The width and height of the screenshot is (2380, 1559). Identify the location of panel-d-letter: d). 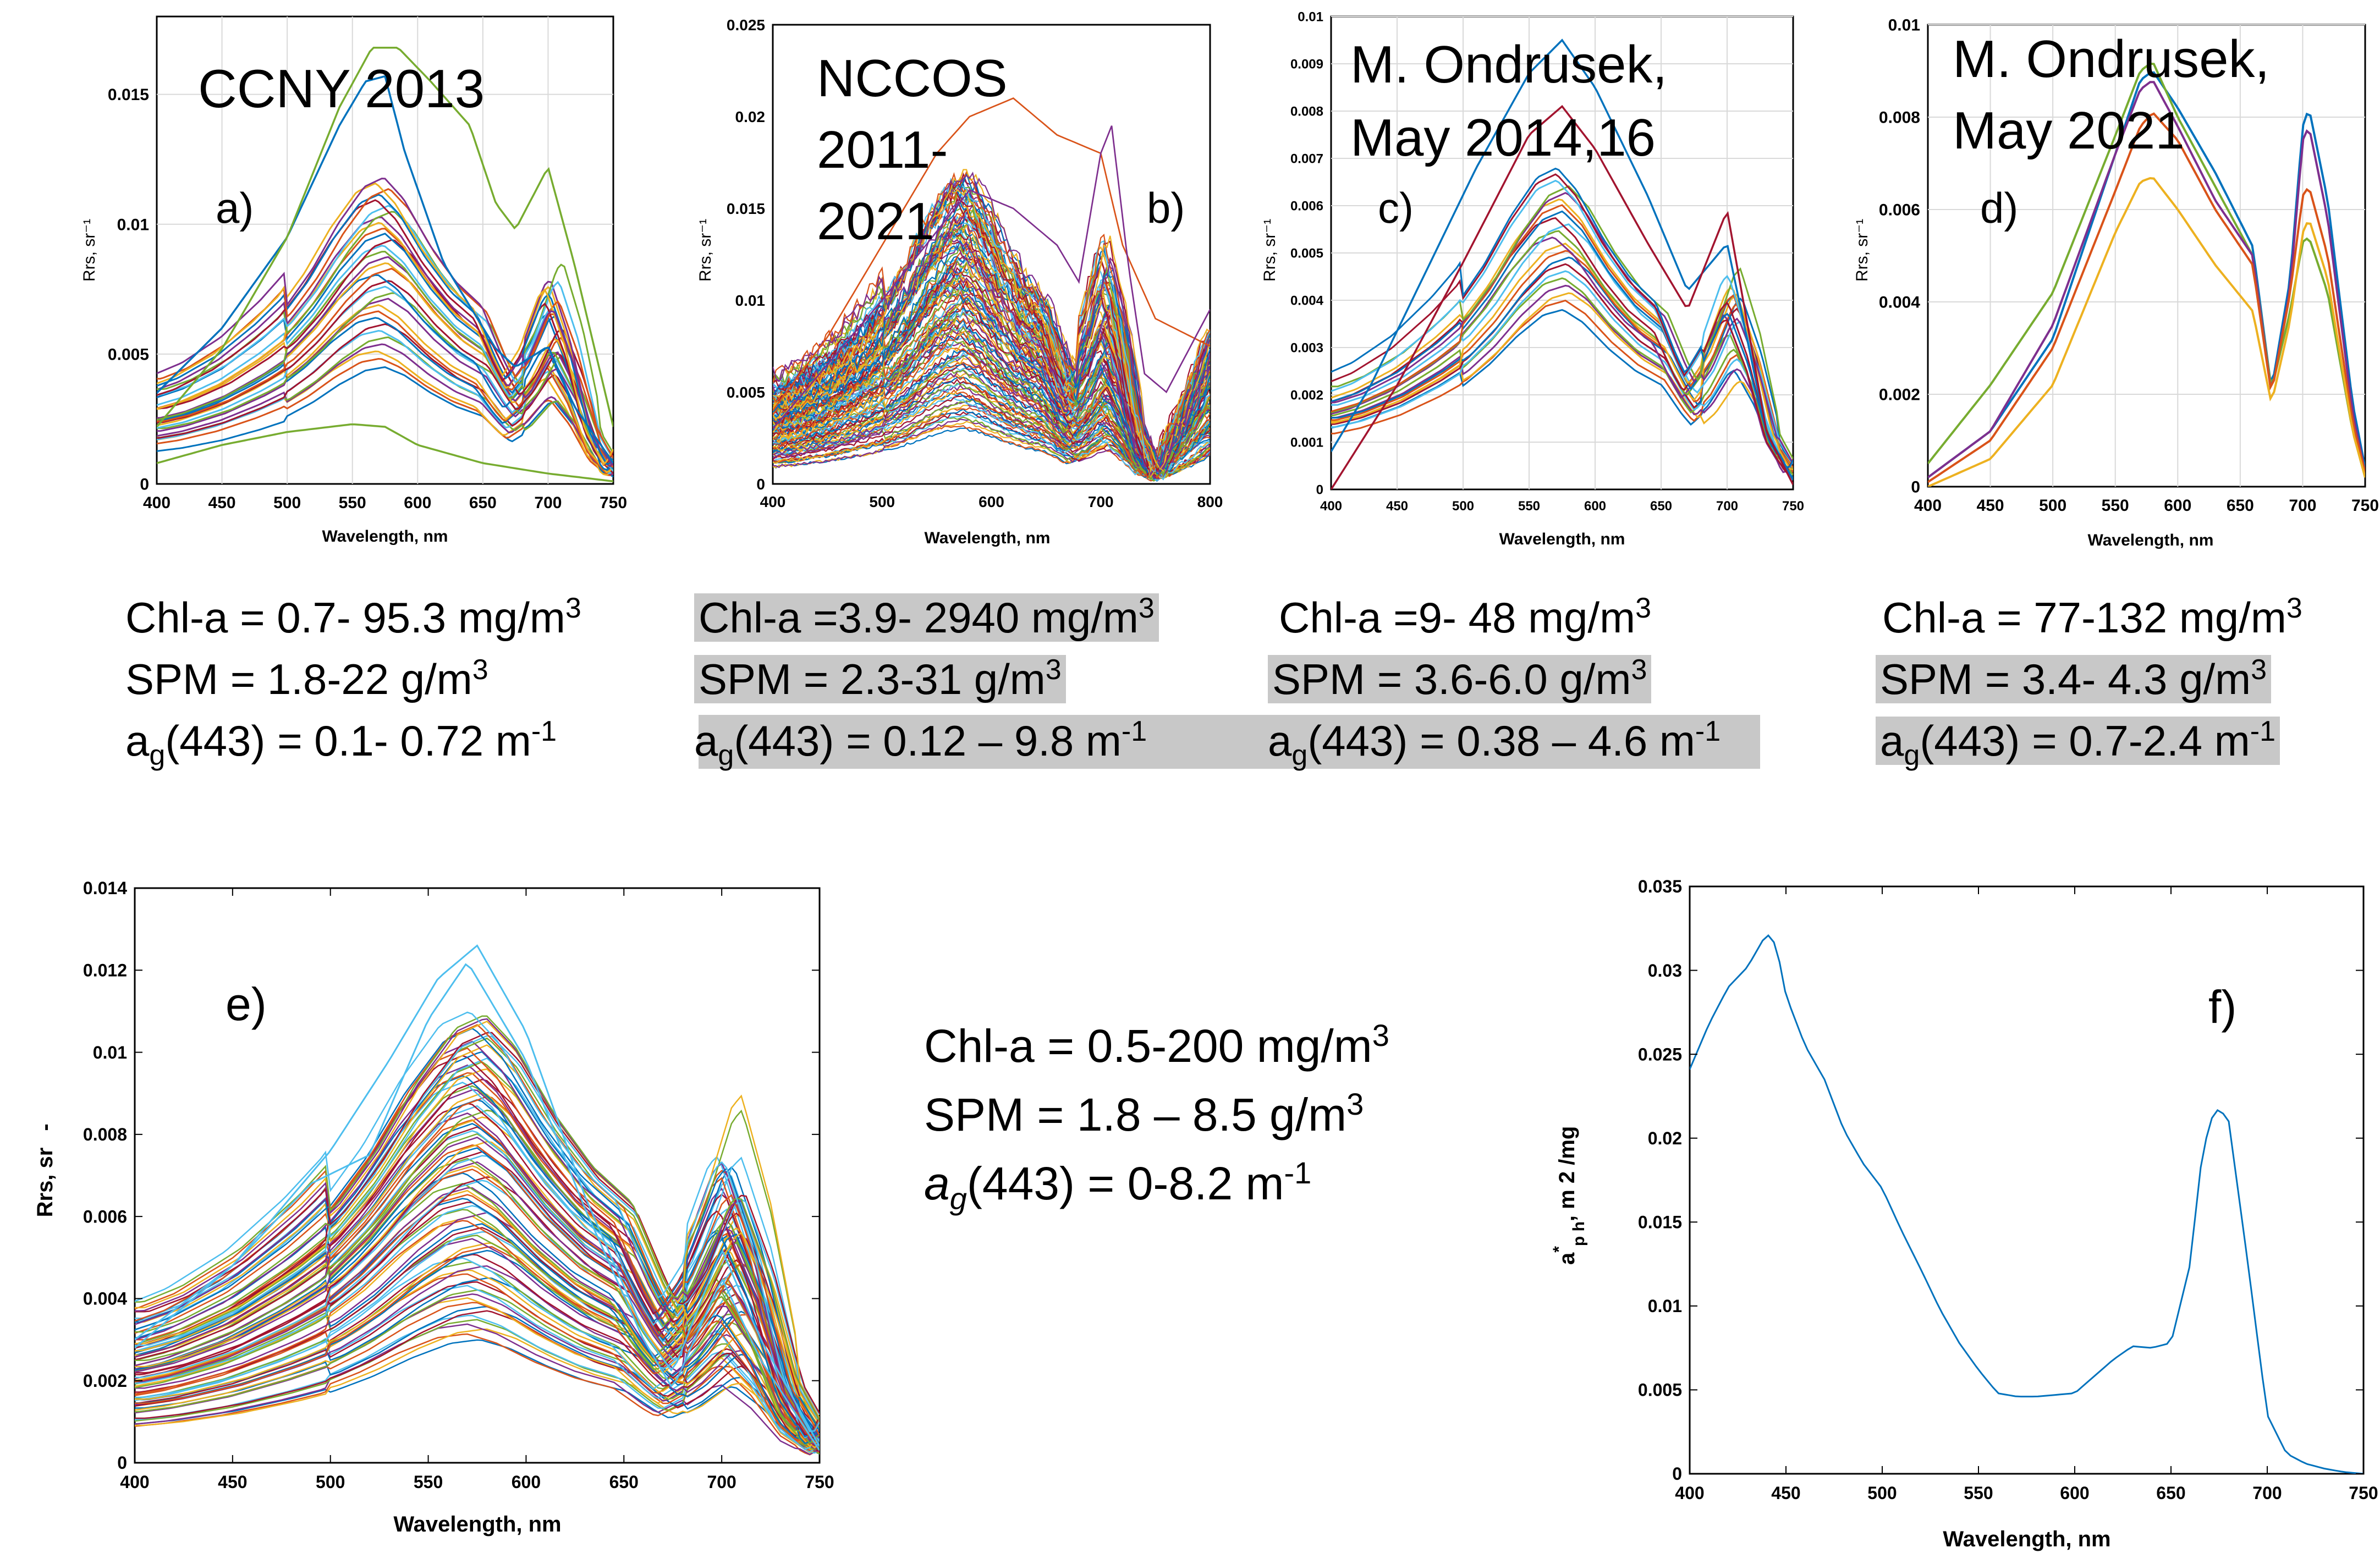
(1999, 208).